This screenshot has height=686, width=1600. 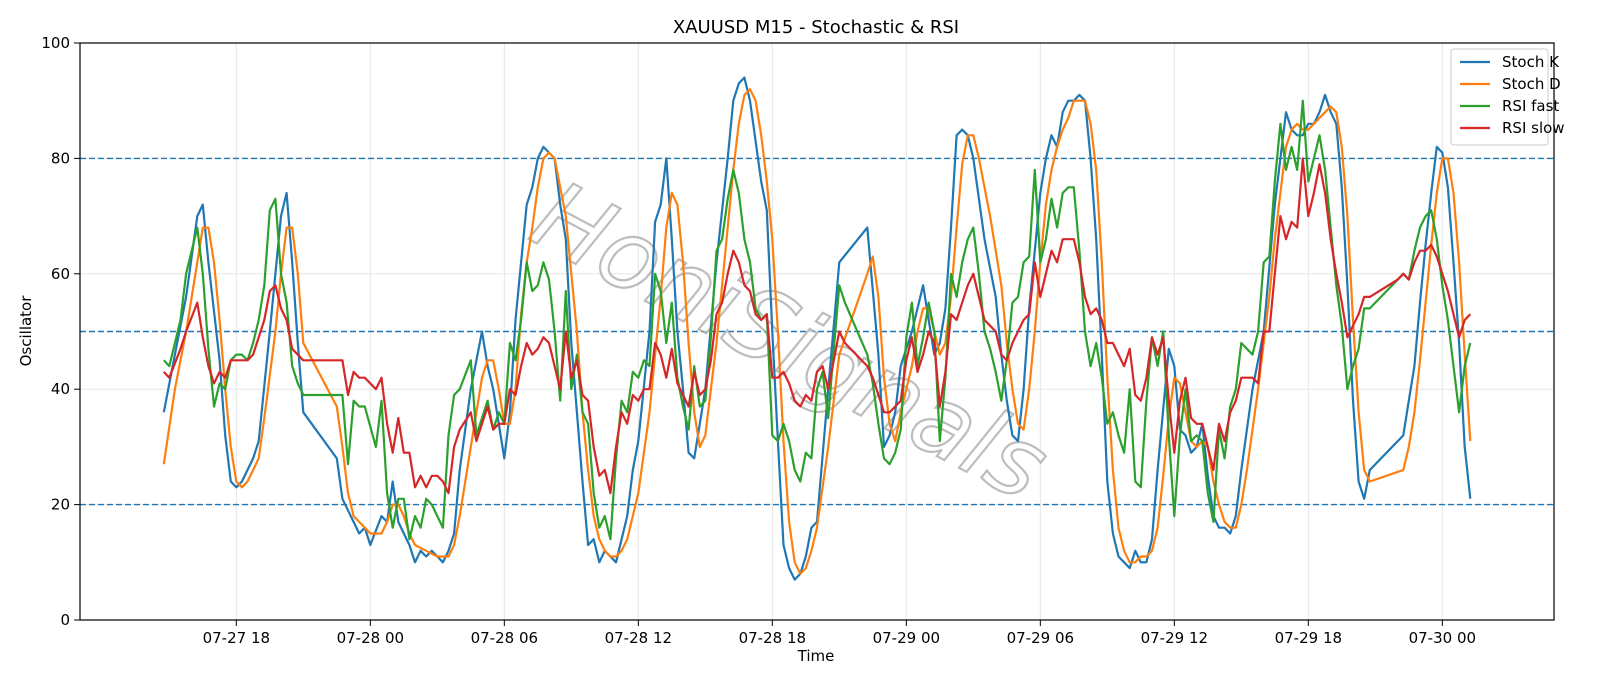 What do you see at coordinates (816, 656) in the screenshot?
I see `x-axis-title: Time` at bounding box center [816, 656].